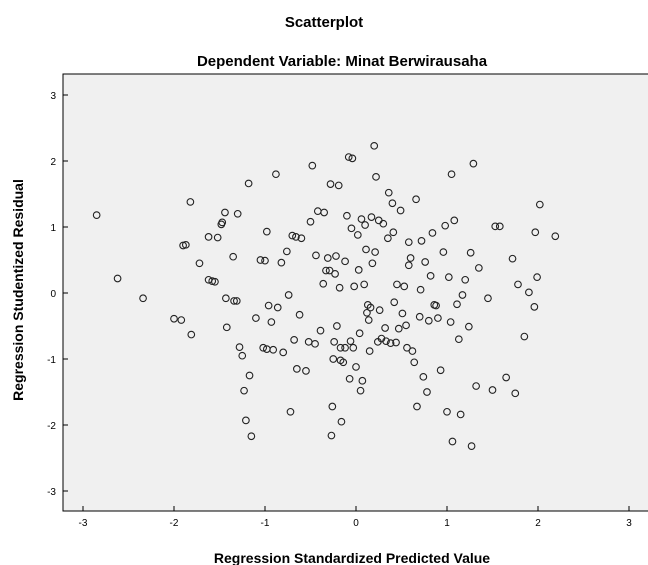 Image resolution: width=648 pixels, height=565 pixels. What do you see at coordinates (53, 294) in the screenshot?
I see `y-tick-label: 0` at bounding box center [53, 294].